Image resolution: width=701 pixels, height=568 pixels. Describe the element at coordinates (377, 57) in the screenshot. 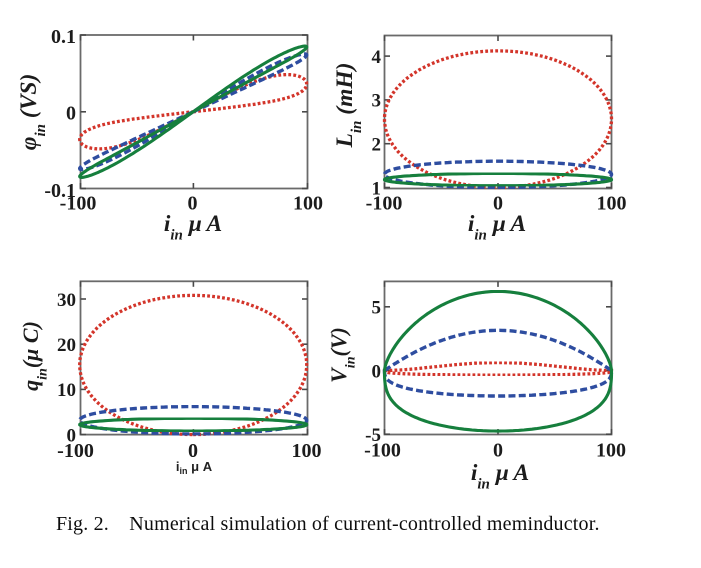

I see `svg-text: 4` at that location.